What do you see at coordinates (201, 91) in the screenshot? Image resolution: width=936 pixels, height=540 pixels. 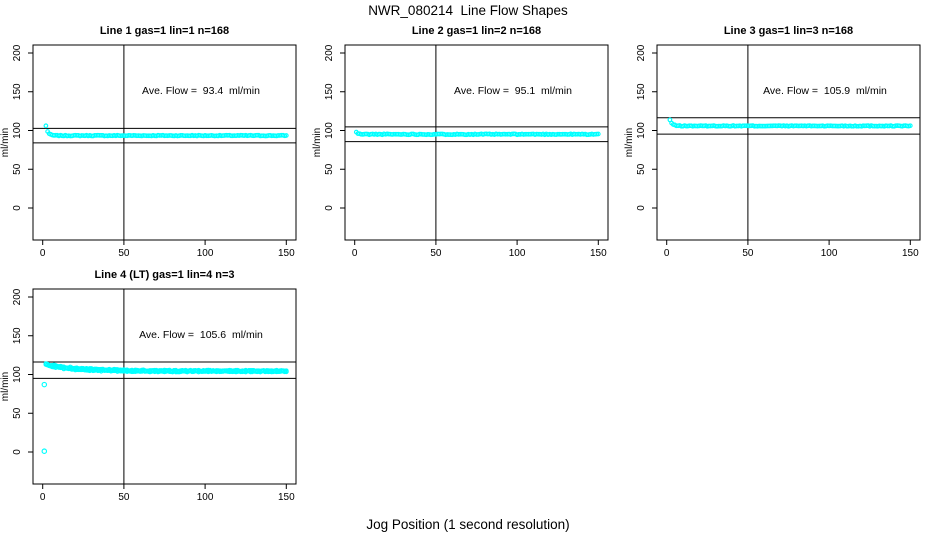 I see `ave-flow-annotation: Ave. Flow = 93.4 ml/min` at bounding box center [201, 91].